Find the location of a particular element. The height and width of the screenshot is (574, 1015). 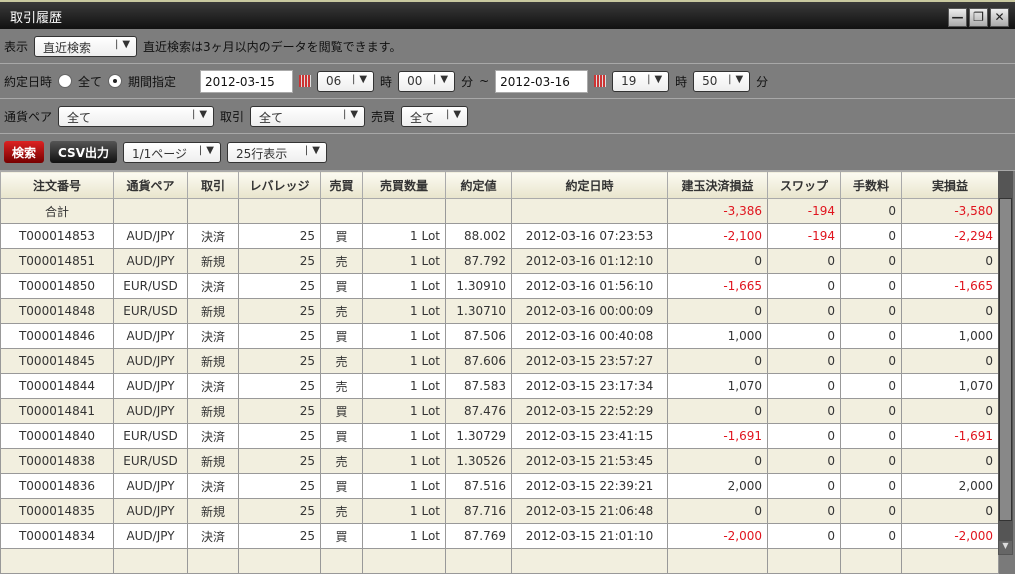

rows-per-page-select: 25行表示 ▼ is located at coordinates (276, 152).